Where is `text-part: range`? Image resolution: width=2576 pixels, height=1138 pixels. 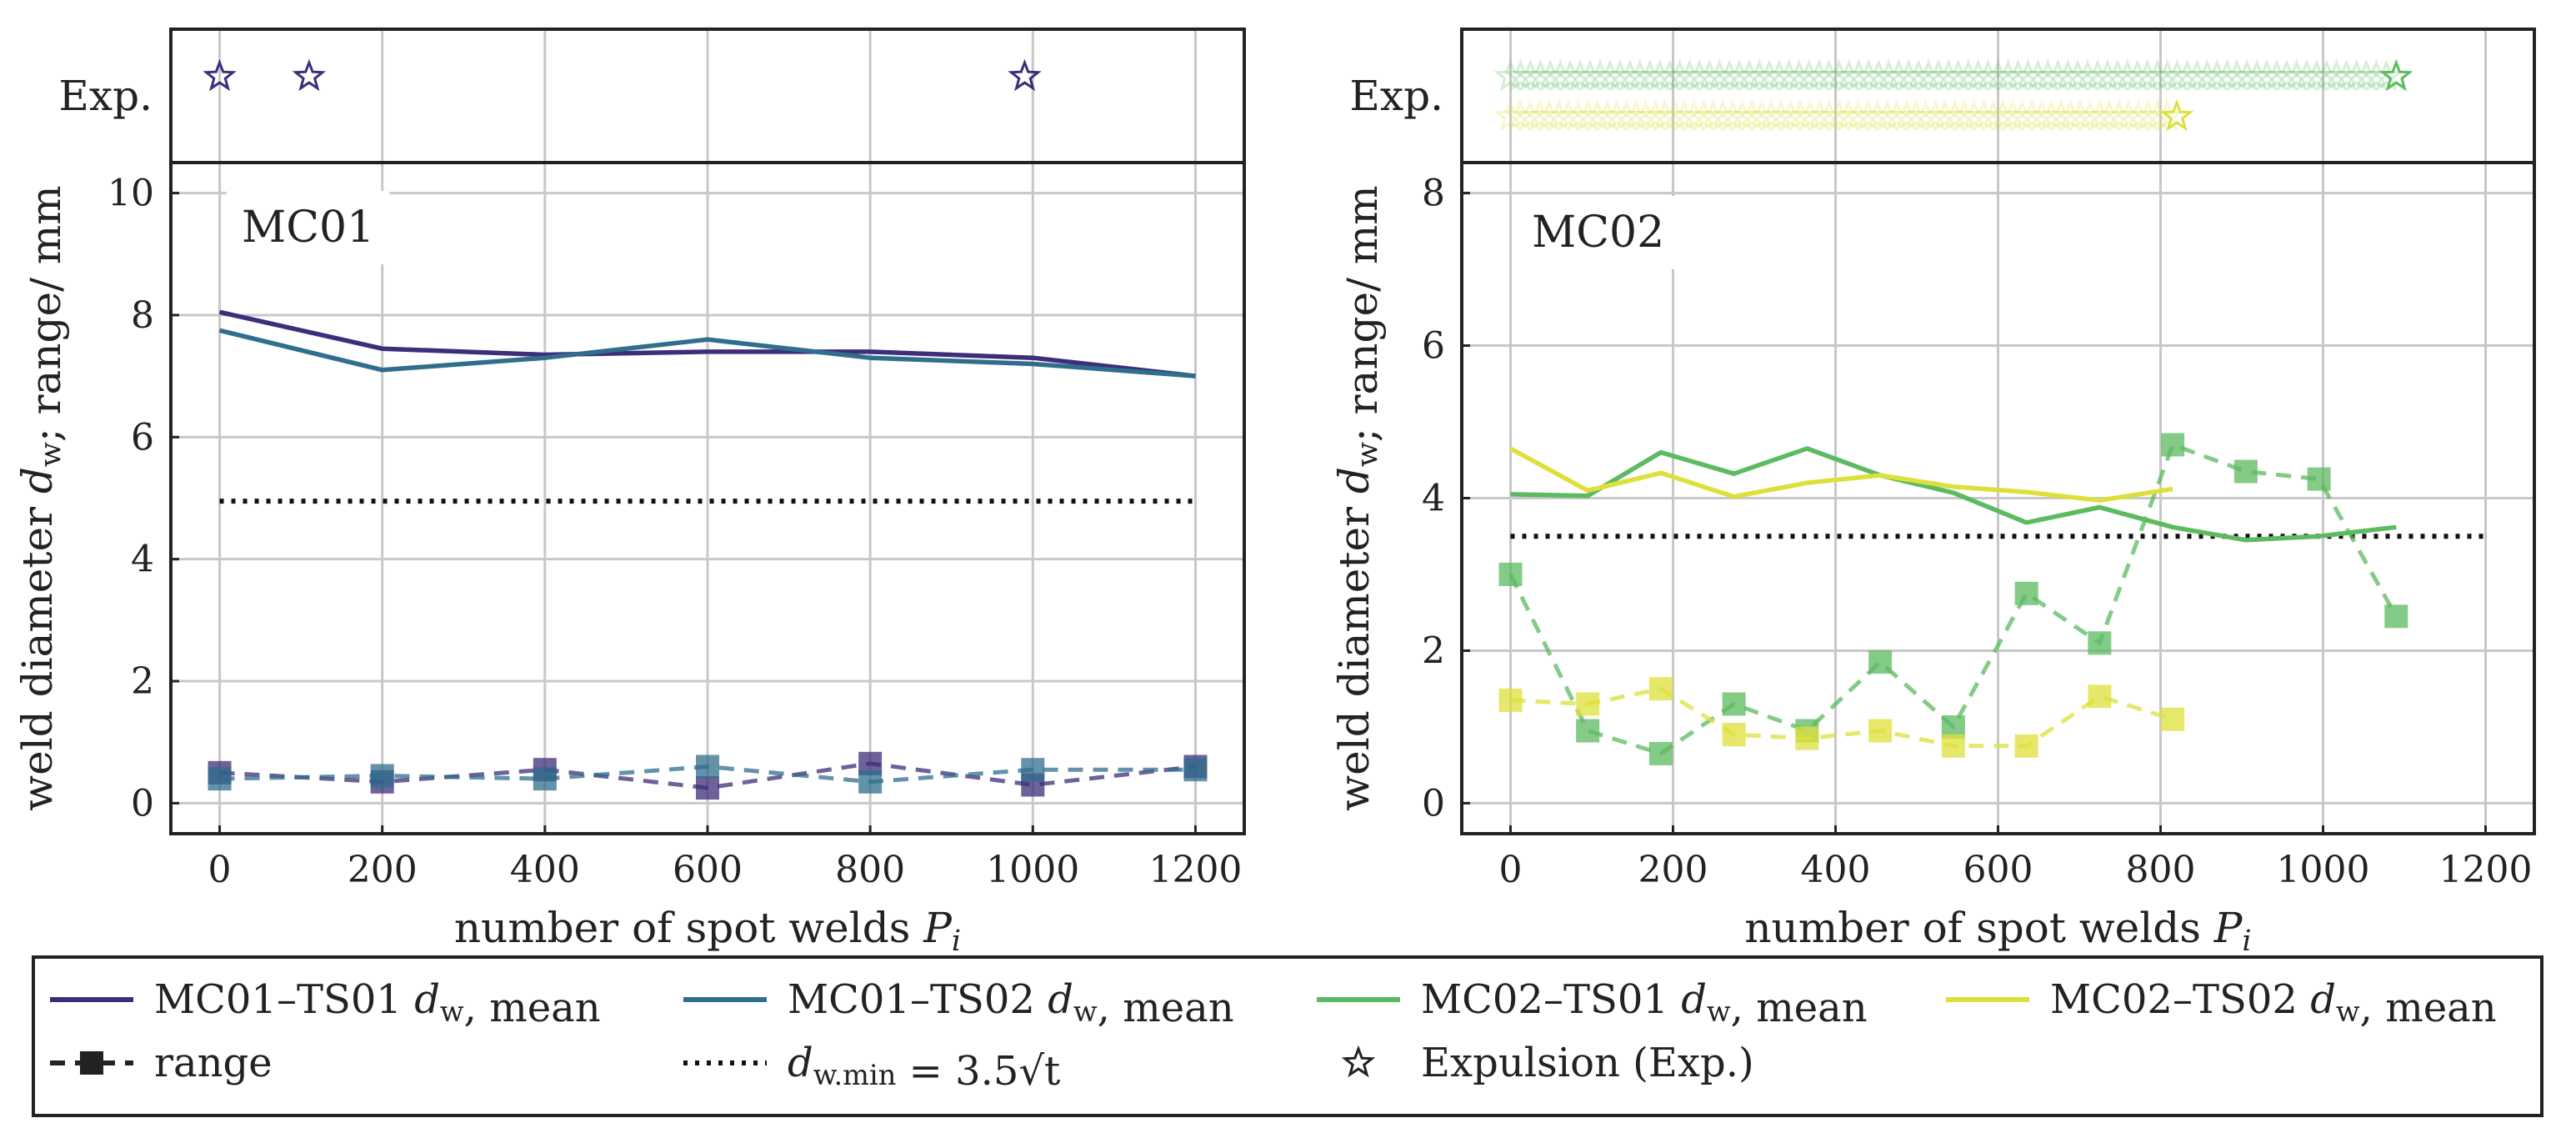
text-part: range is located at coordinates (214, 1063).